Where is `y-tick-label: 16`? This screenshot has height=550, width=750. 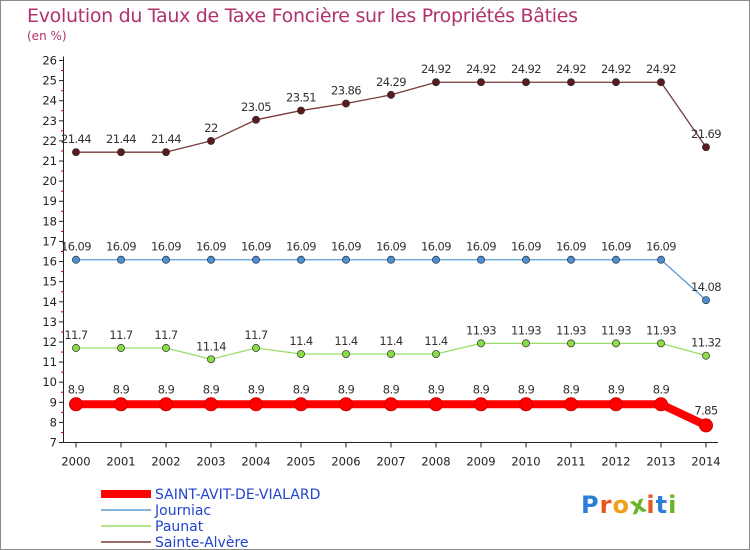 y-tick-label: 16 is located at coordinates (49, 262).